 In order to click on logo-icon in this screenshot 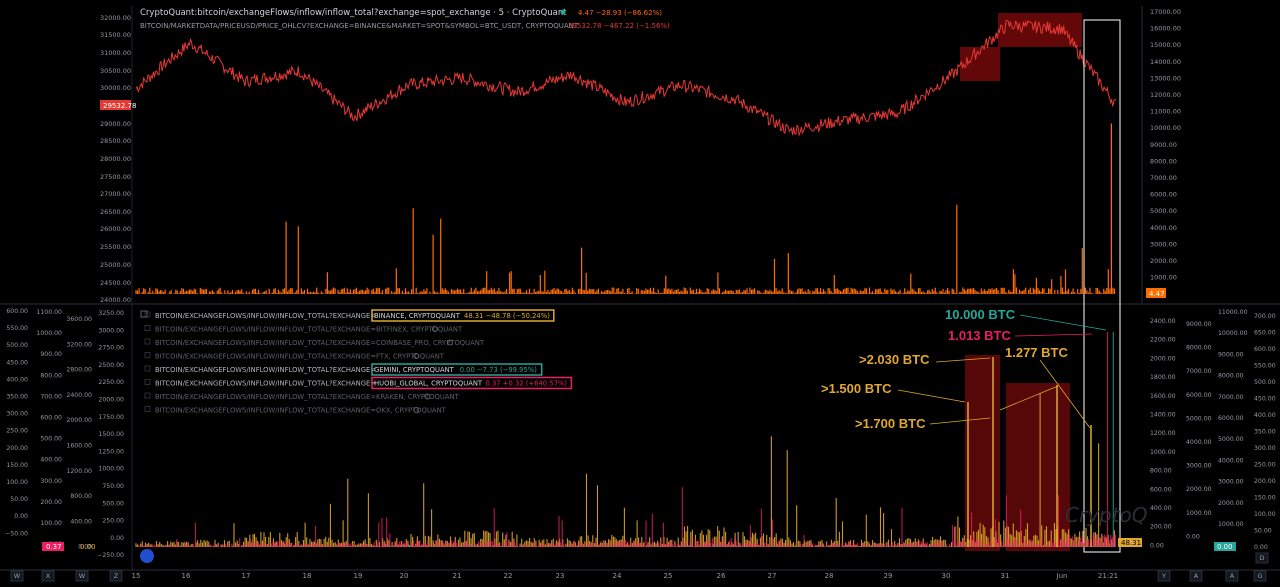, I will do `click(147, 556)`.